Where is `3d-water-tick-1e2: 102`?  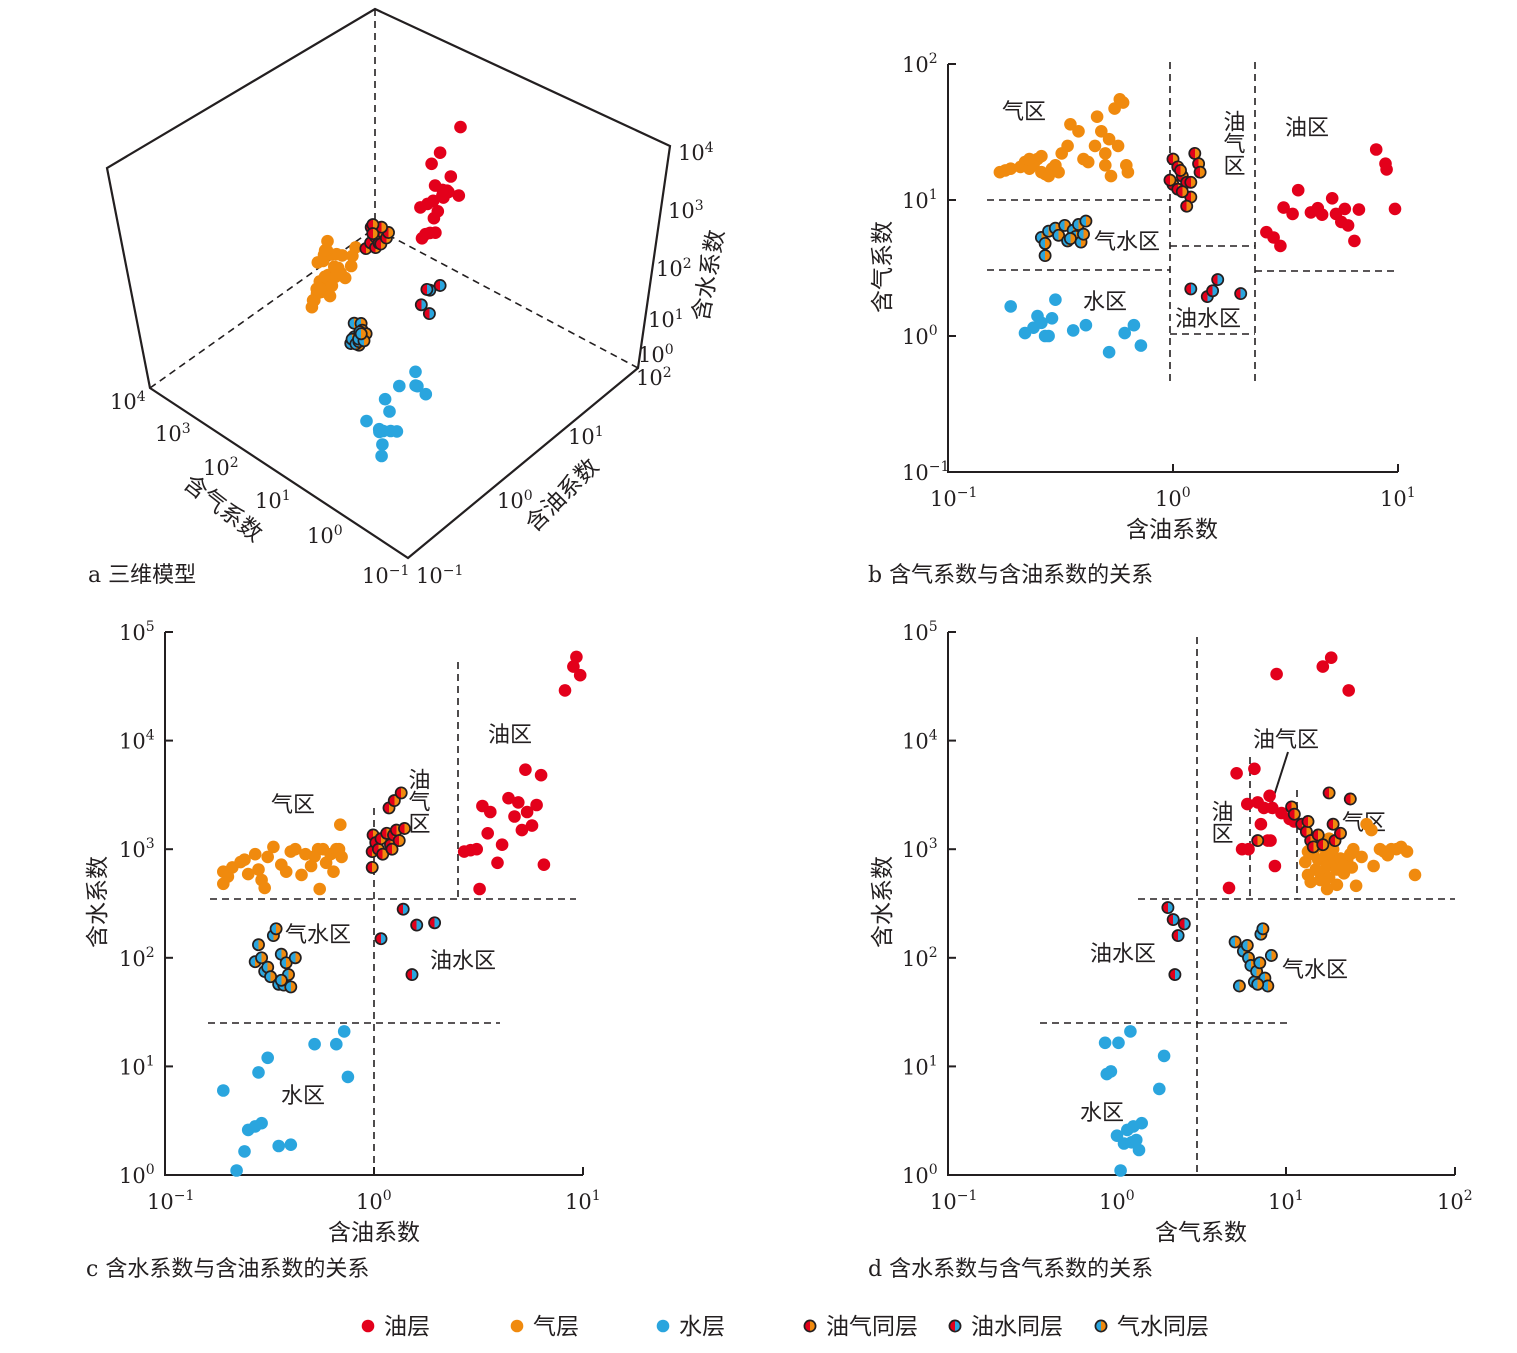
3d-water-tick-1e2: 102 is located at coordinates (674, 268).